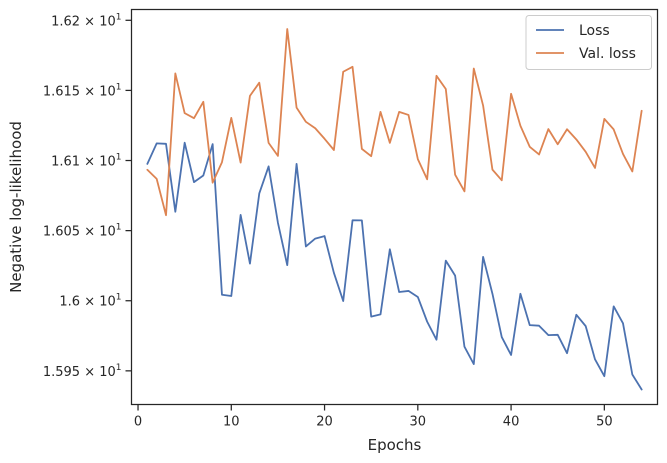 This screenshot has width=667, height=463. I want to click on legend-label-val-loss: Val. loss, so click(607, 54).